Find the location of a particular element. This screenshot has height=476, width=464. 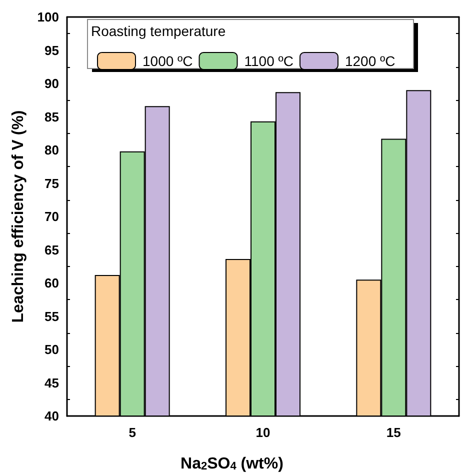

y-tick-label: 80 is located at coordinates (51, 150).